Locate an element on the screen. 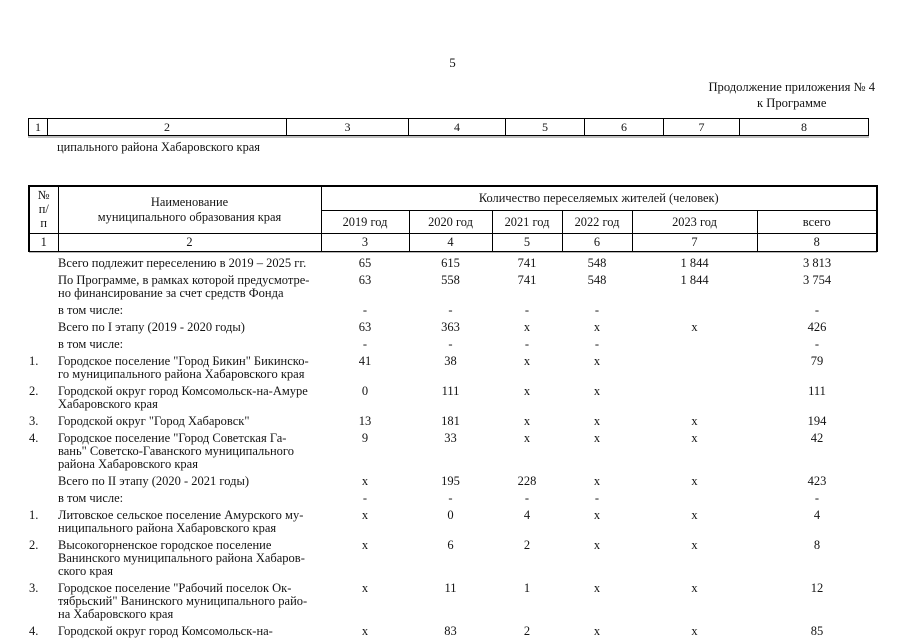  continuation-note: Продолжение приложения № 4 к Программе is located at coordinates (791, 95).